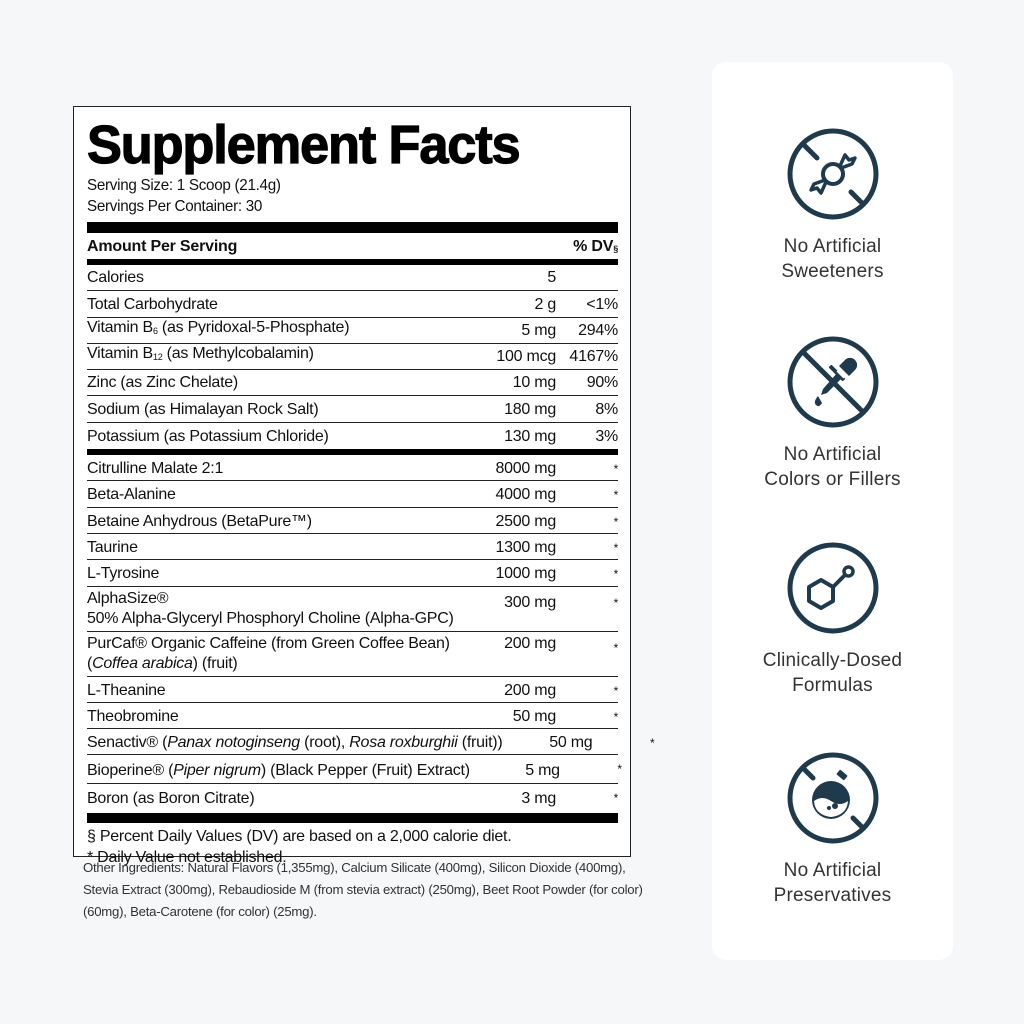 The image size is (1024, 1024). I want to click on ingredient-amount: 300 mg, so click(530, 602).